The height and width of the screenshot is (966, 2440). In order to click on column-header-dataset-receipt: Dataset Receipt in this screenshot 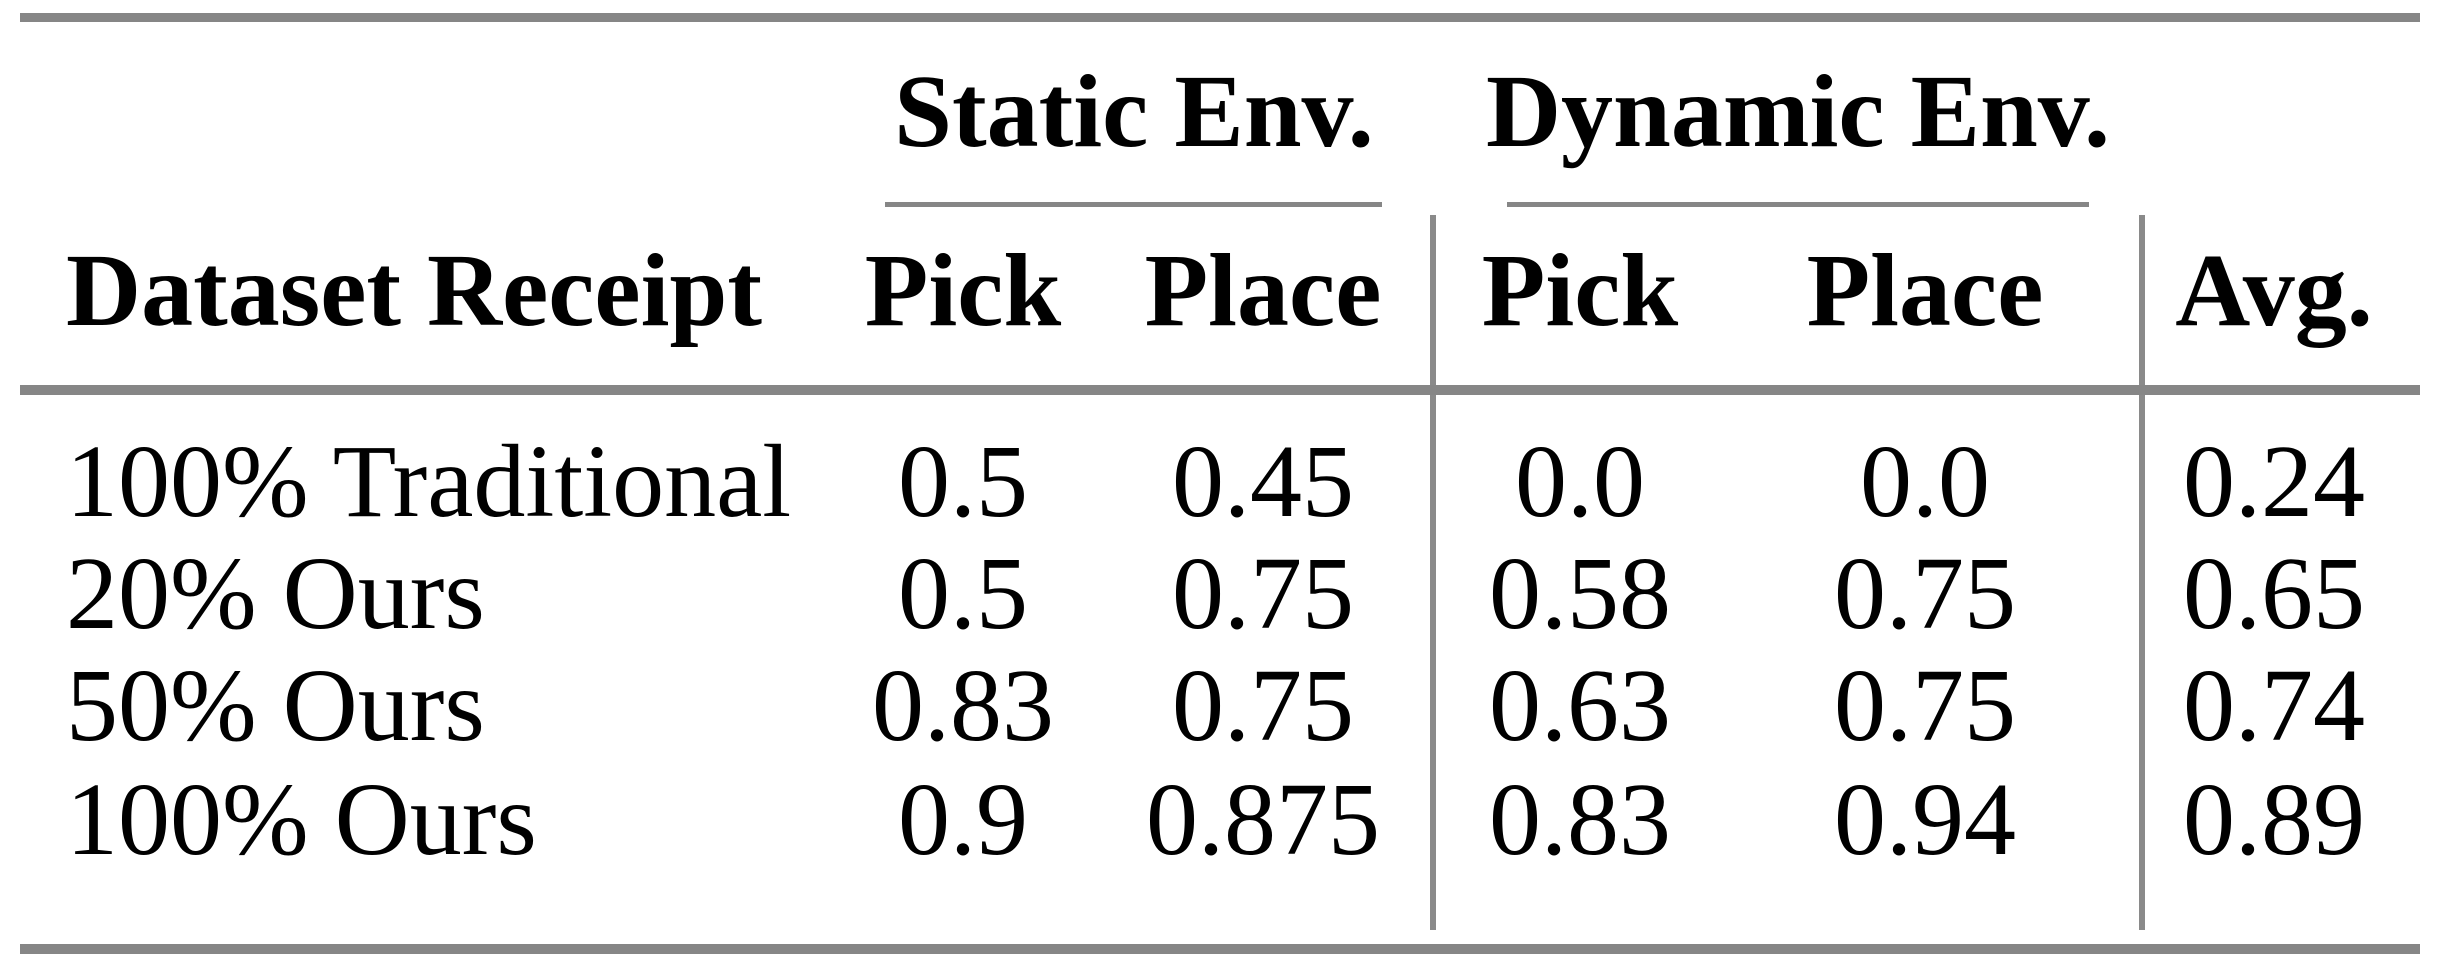, I will do `click(414, 290)`.